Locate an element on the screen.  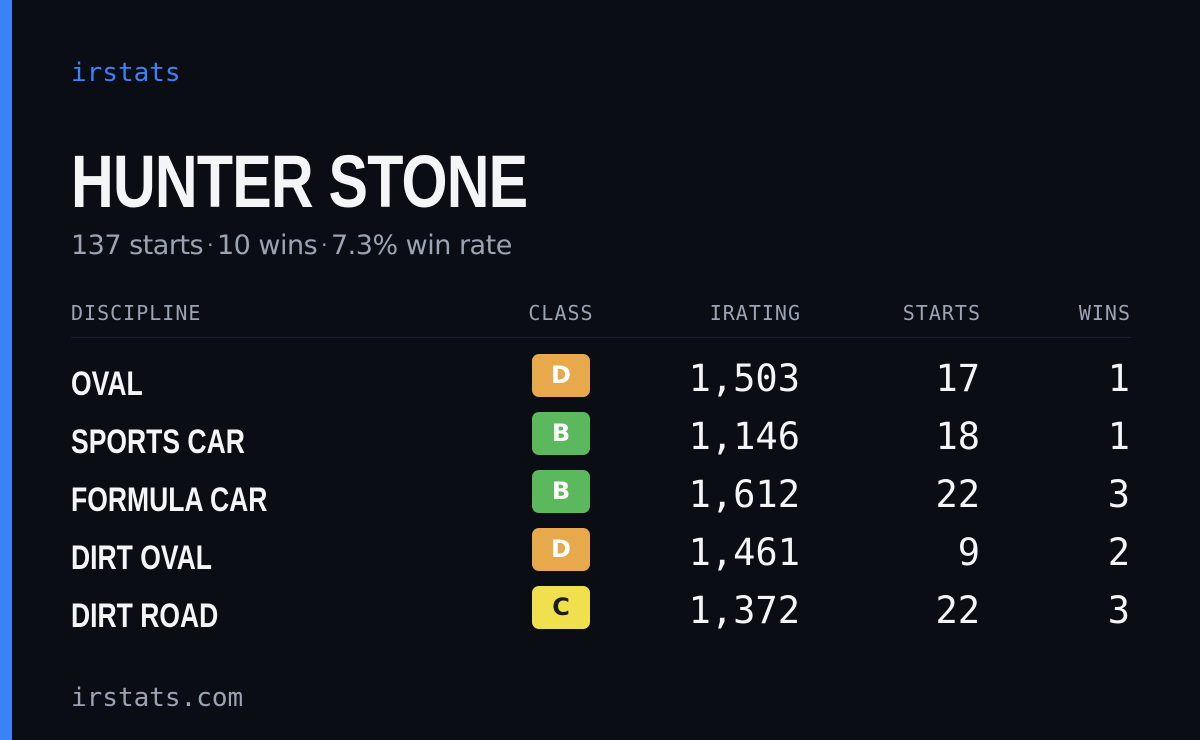
brand-logo-text: irstats is located at coordinates (126, 73).